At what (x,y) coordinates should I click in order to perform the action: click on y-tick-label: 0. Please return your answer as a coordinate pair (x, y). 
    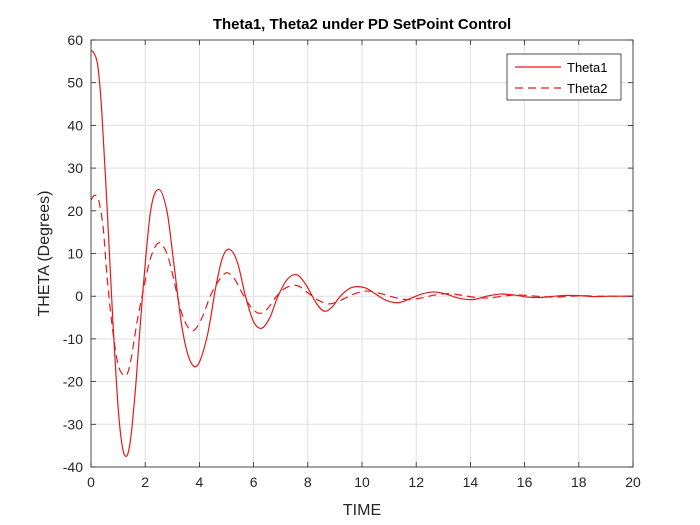
    Looking at the image, I should click on (79, 296).